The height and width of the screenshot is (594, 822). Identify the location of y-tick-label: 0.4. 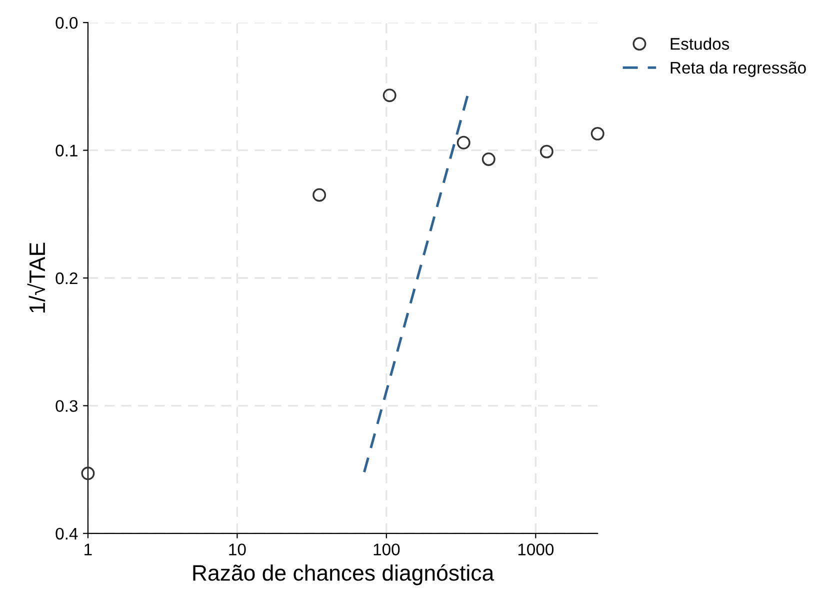
(67, 534).